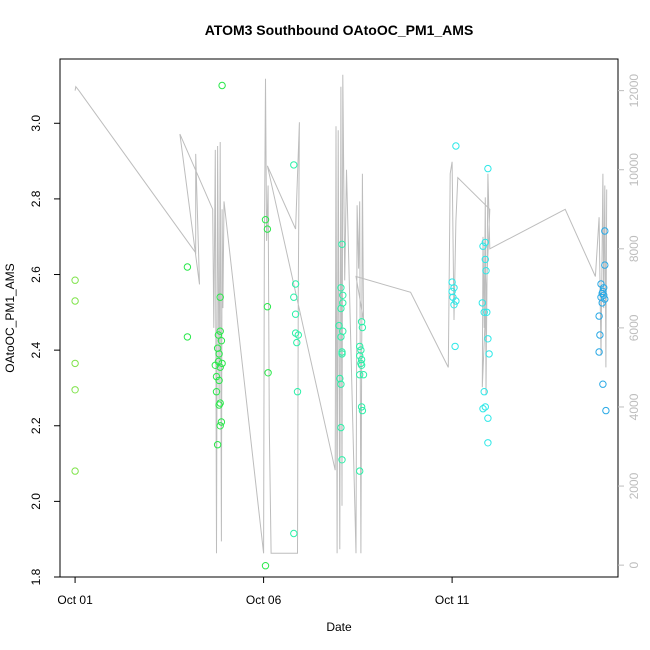  I want to click on x-axis-label: Date, so click(339, 627).